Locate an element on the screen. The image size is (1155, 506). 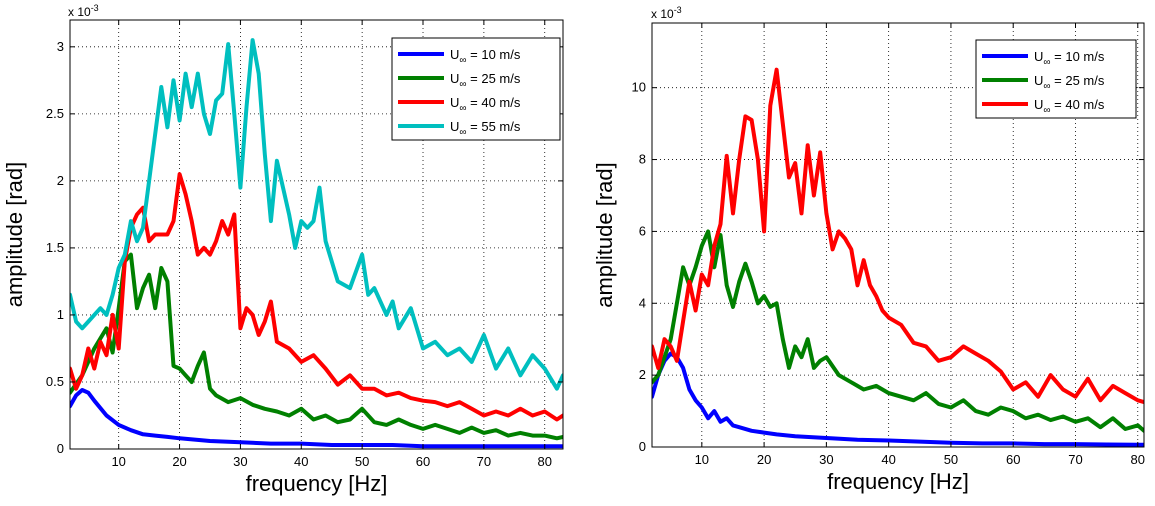
legend: U∞ = 10 m/s U∞ = 25 m/s U∞ = 40 m/s is located at coordinates (1056, 79).